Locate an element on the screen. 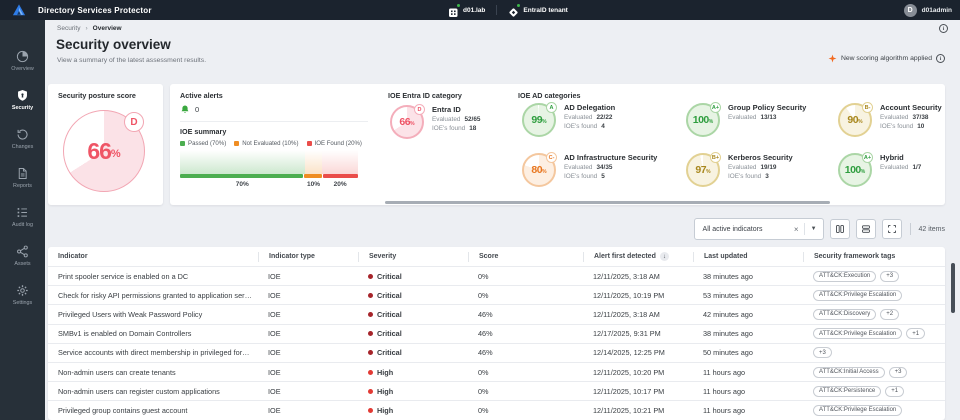 Image resolution: width=960 pixels, height=420 pixels. pie-chart-icon is located at coordinates (22, 56).